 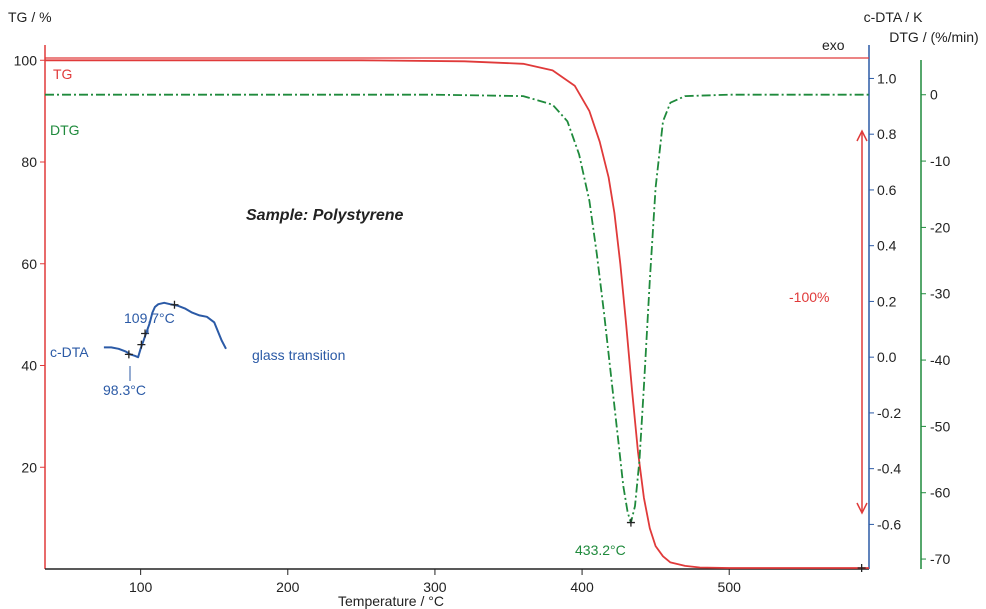 I want to click on cdta-tick-label-5: 0.0, so click(x=887, y=357).